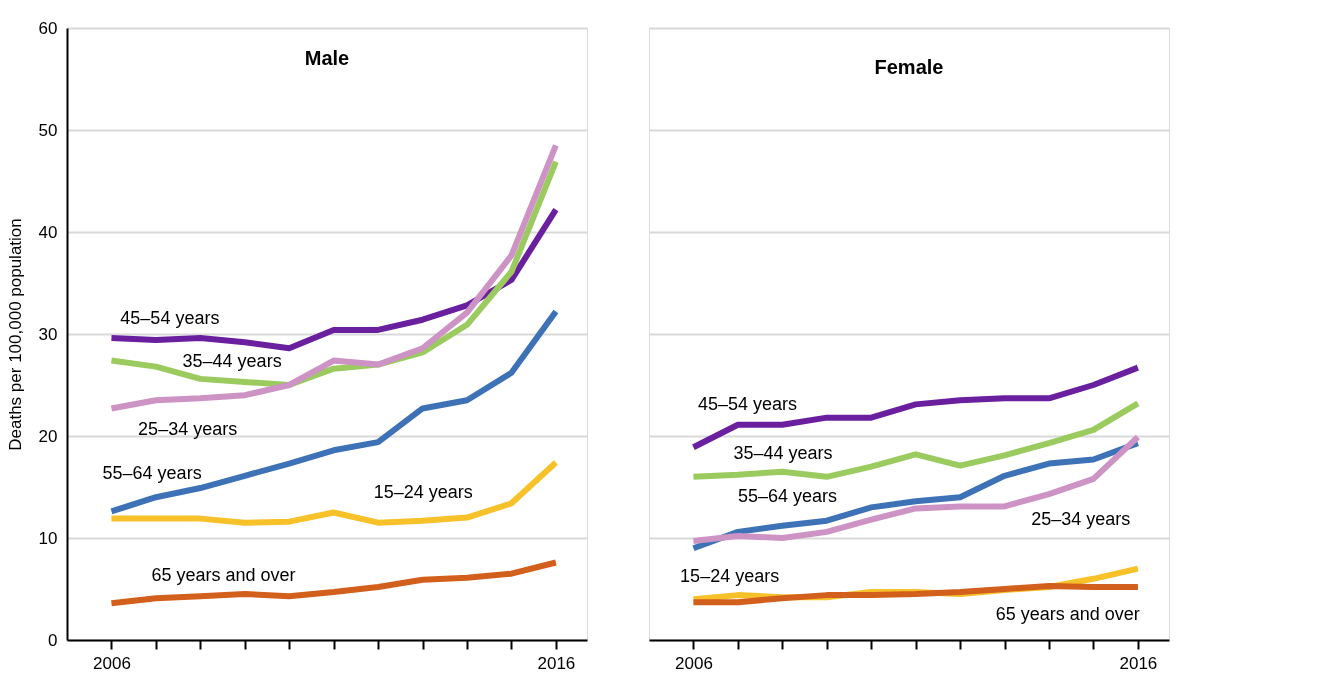 Image resolution: width=1325 pixels, height=698 pixels. Describe the element at coordinates (48, 232) in the screenshot. I see `y-tick-label: 40` at that location.